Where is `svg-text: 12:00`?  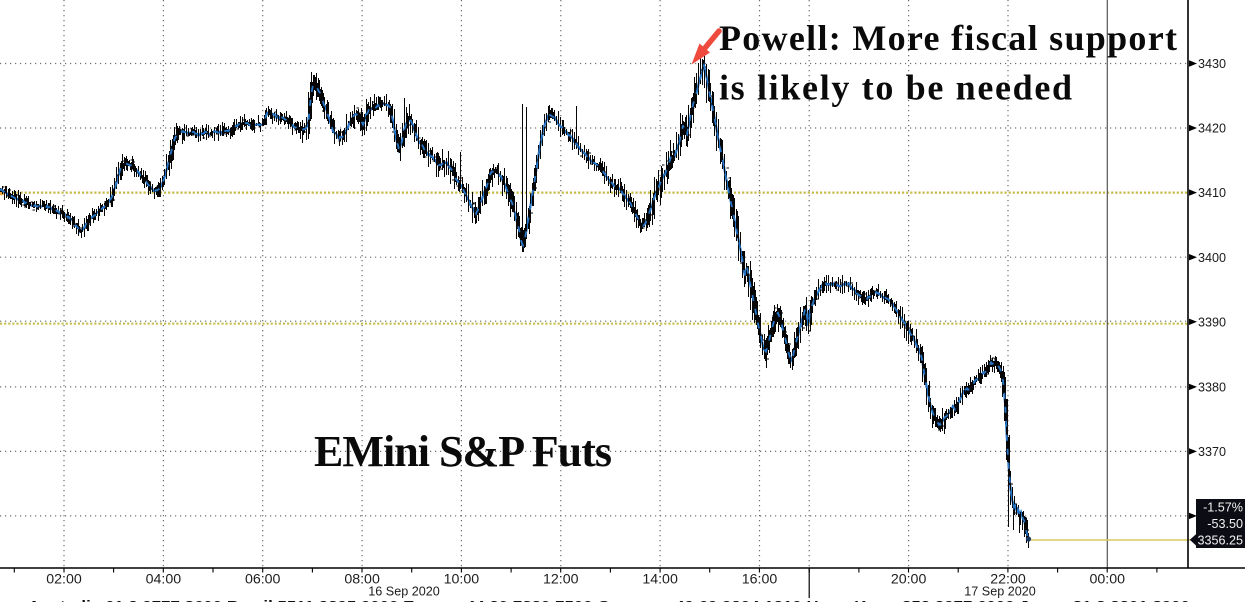 svg-text: 12:00 is located at coordinates (561, 580).